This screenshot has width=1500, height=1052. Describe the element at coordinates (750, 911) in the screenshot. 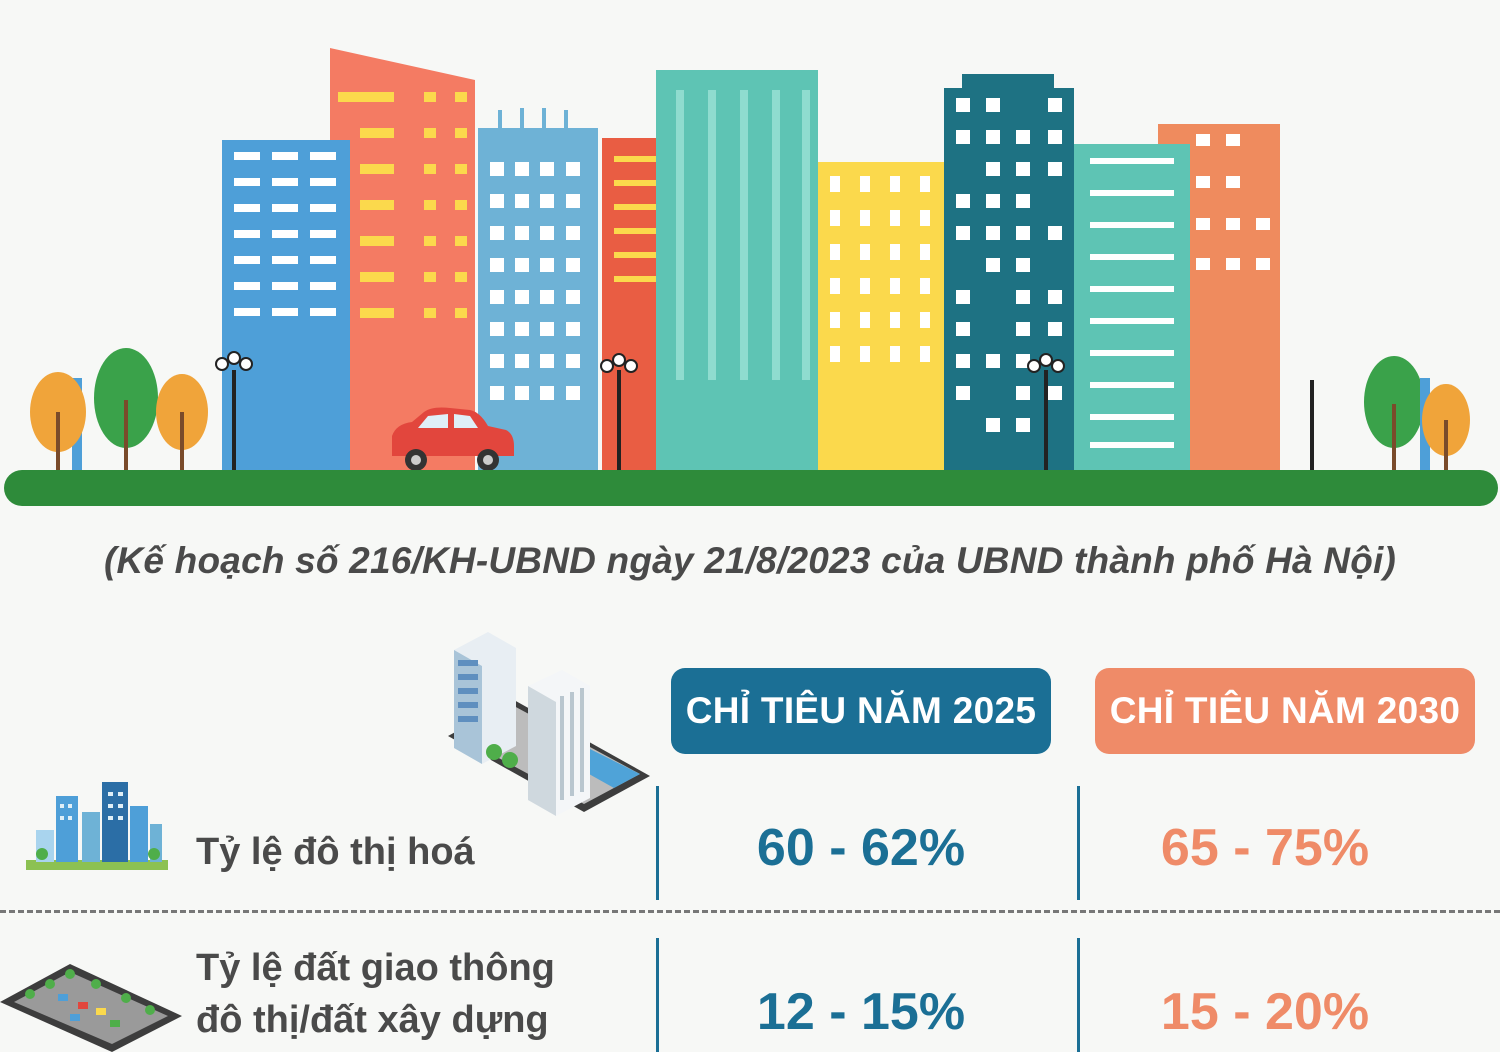

I see `row-divider` at that location.